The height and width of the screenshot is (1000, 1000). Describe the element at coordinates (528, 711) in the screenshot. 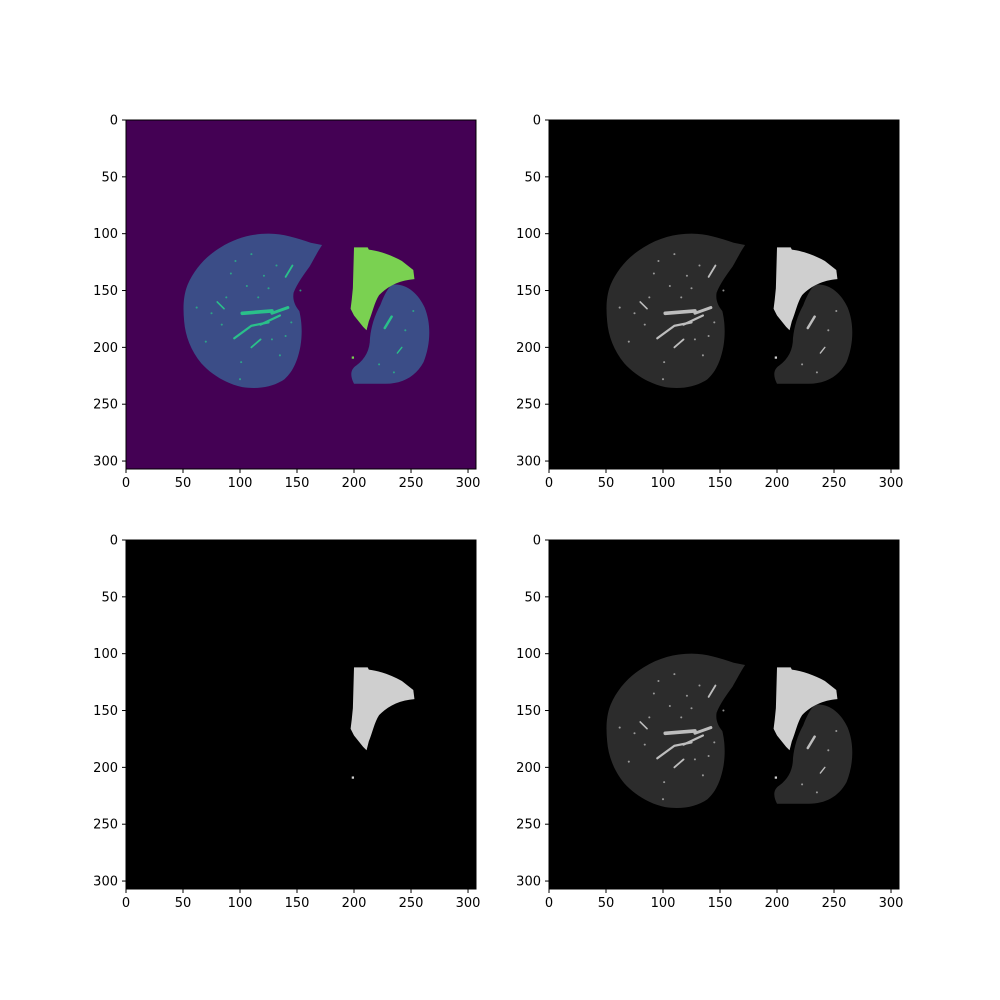

I see `y-tick-label: 150` at that location.